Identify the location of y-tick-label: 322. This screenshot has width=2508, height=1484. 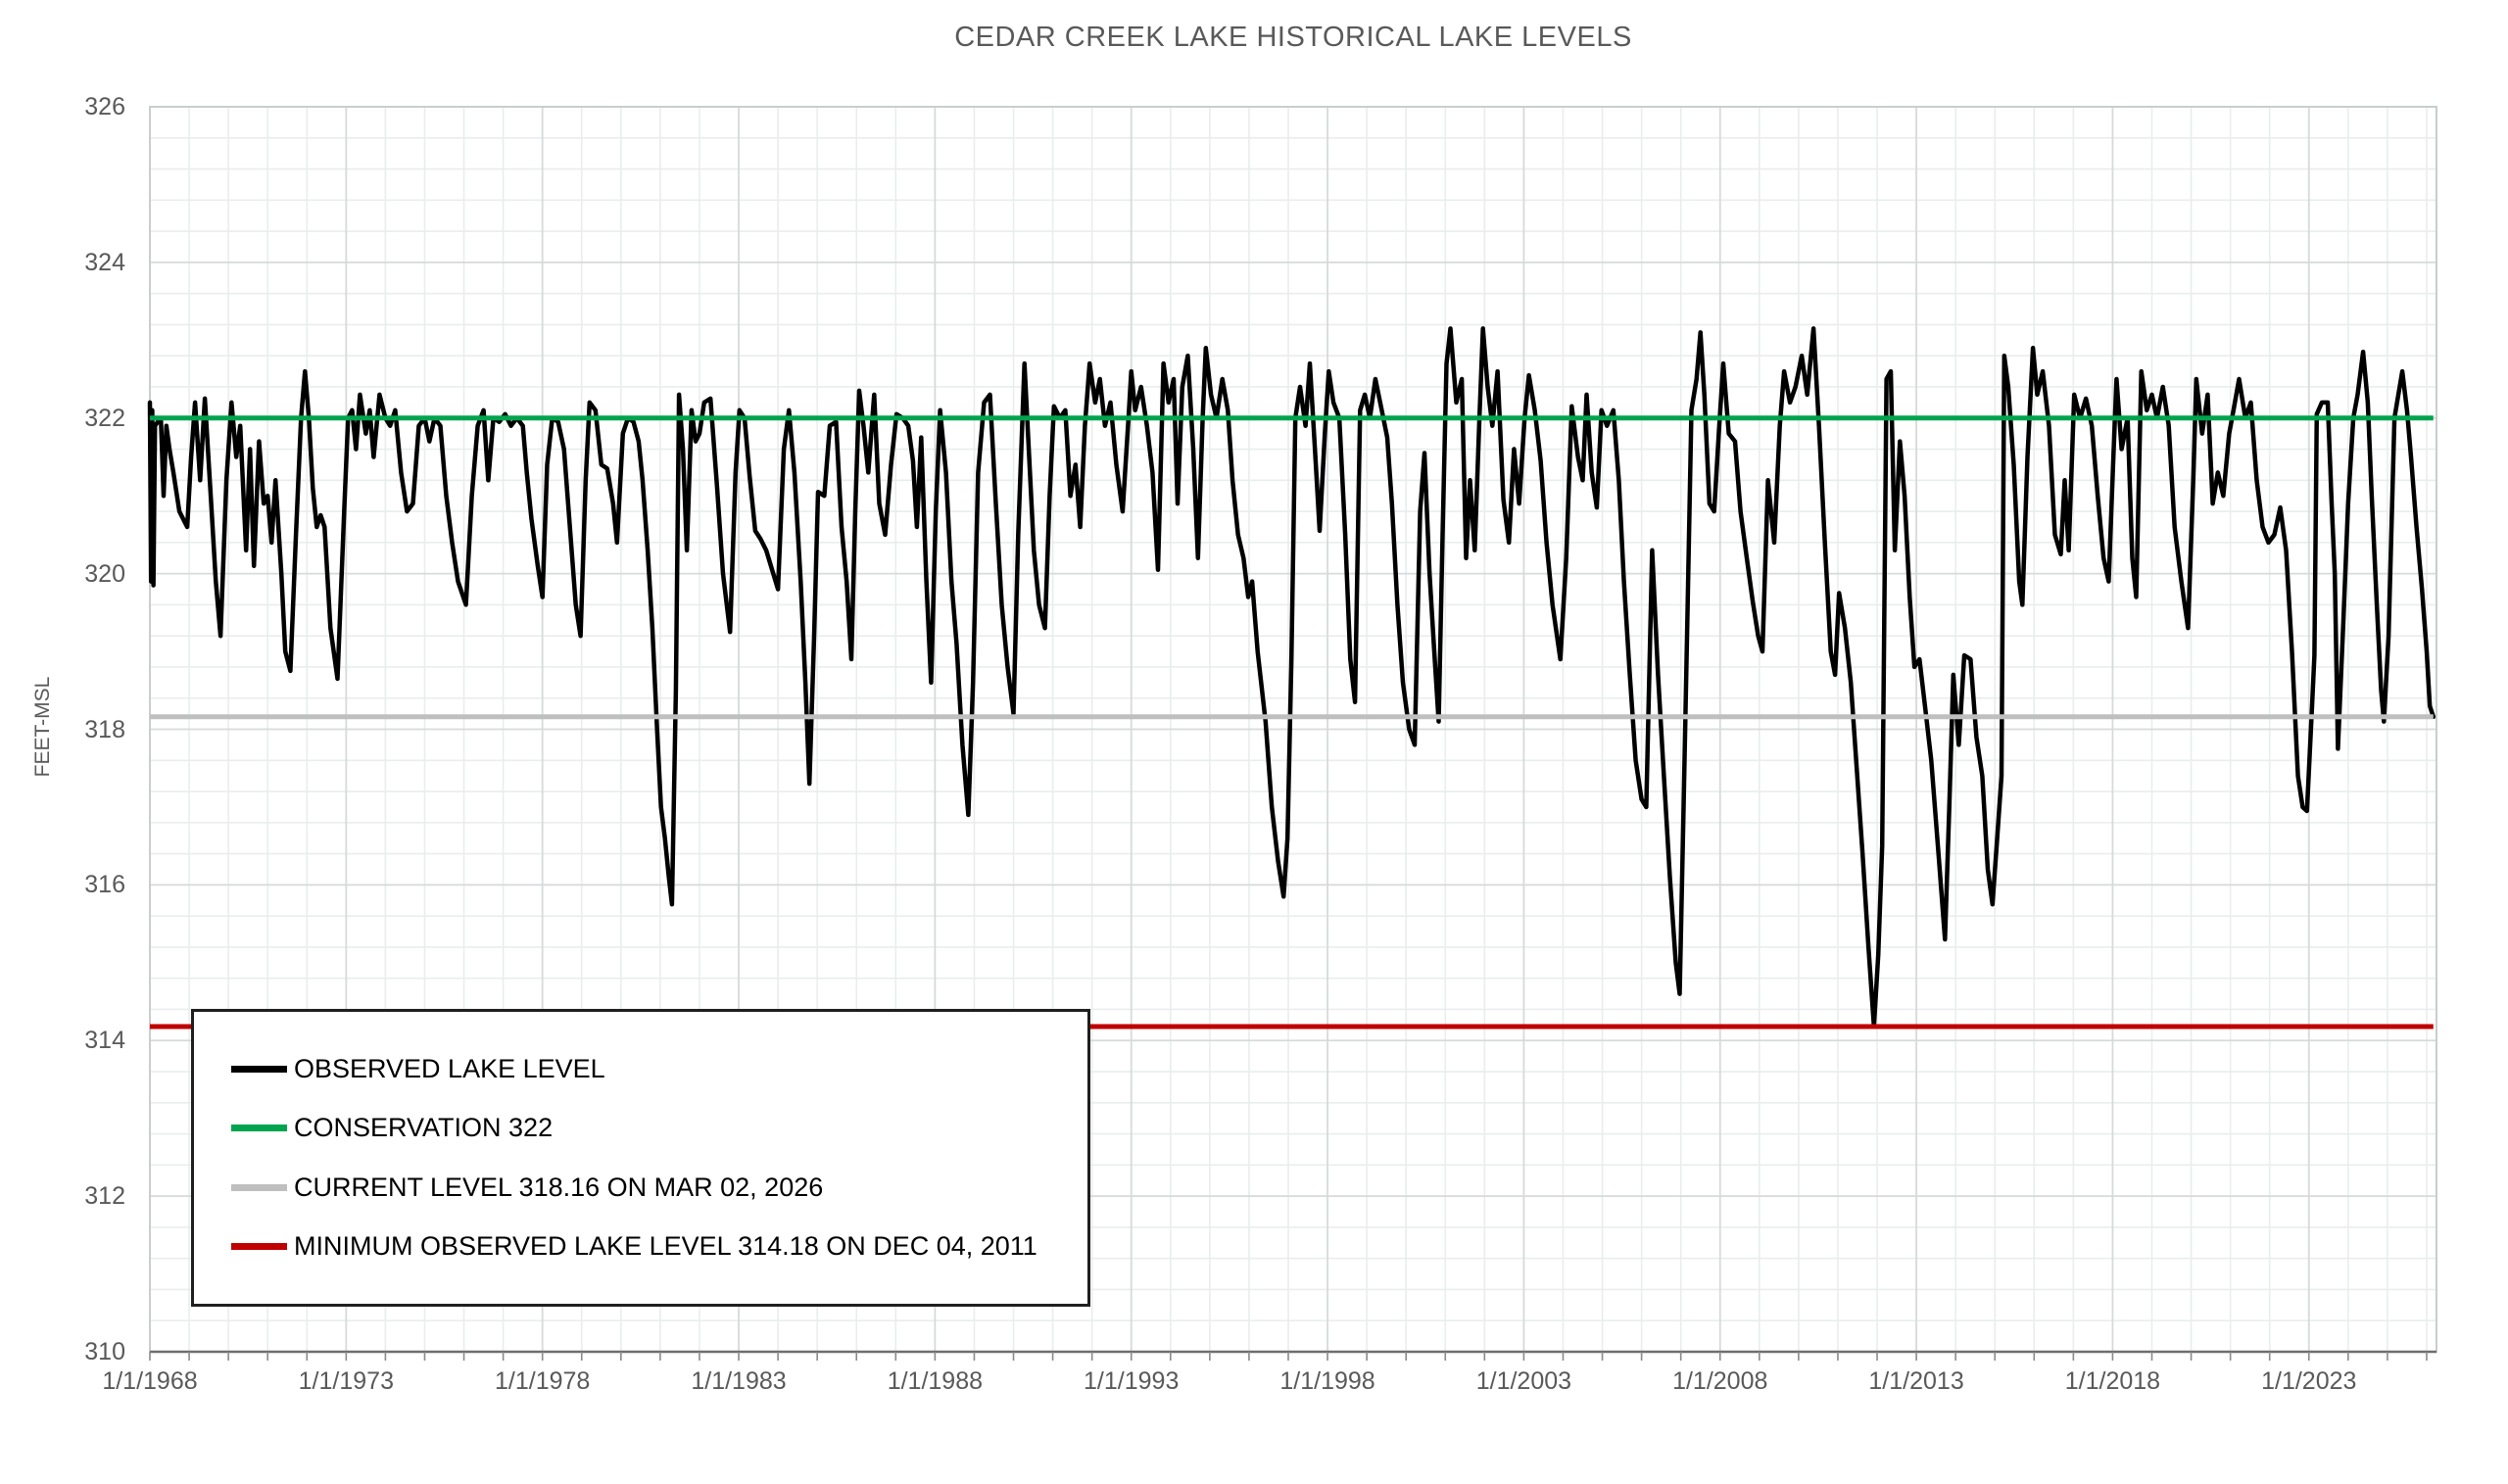
(104, 418).